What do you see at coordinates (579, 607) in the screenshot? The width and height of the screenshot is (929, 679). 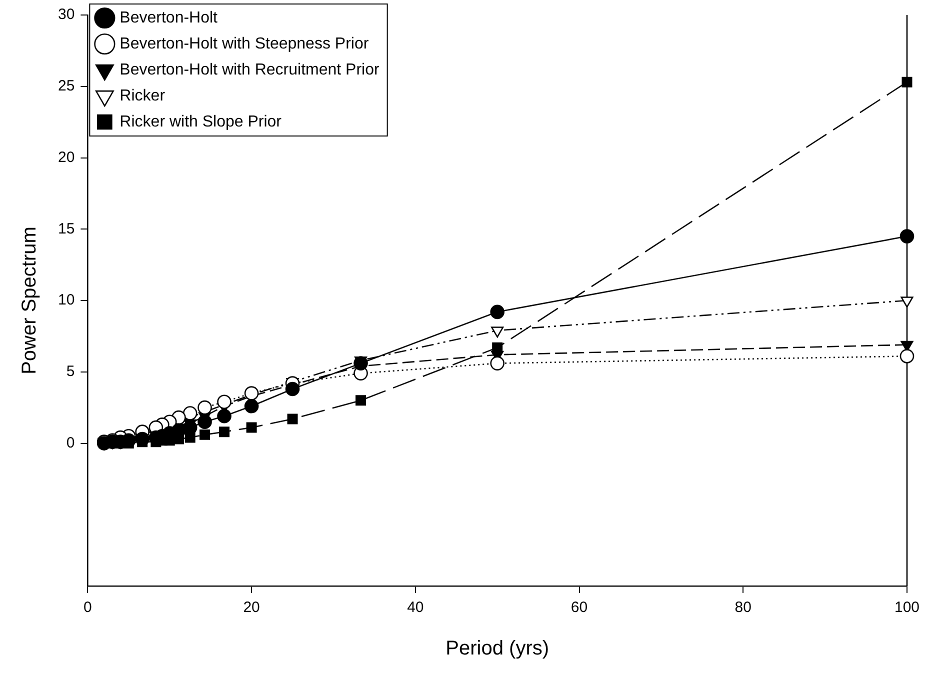 I see `x-tick-label: 60` at bounding box center [579, 607].